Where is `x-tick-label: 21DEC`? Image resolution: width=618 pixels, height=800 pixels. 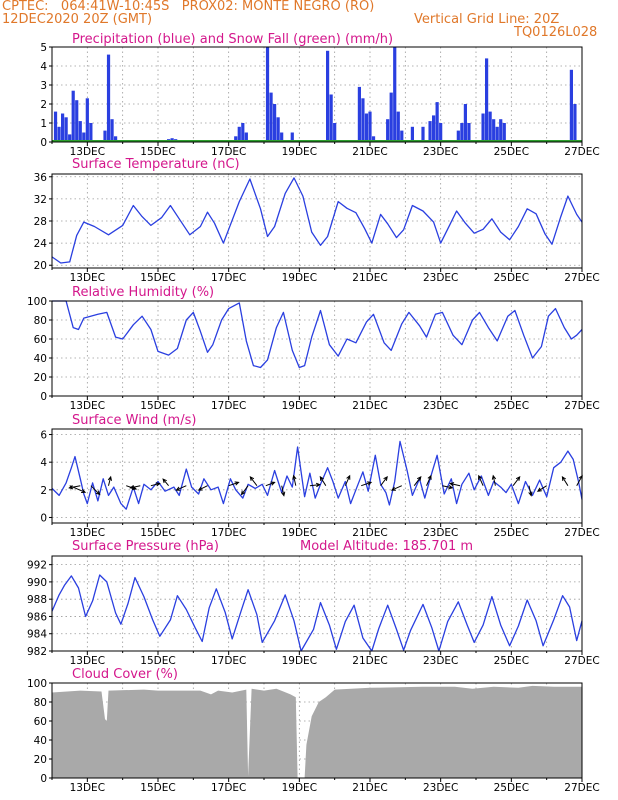 x-tick-label: 21DEC is located at coordinates (369, 788).